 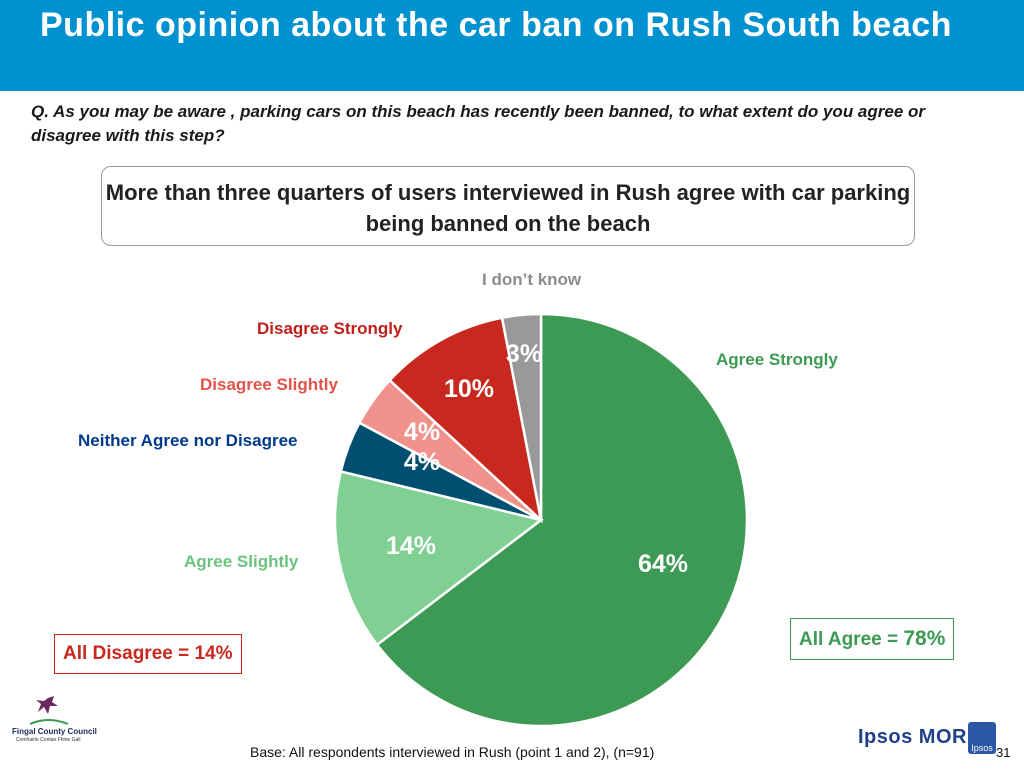 What do you see at coordinates (1003, 752) in the screenshot?
I see `page-number: 31` at bounding box center [1003, 752].